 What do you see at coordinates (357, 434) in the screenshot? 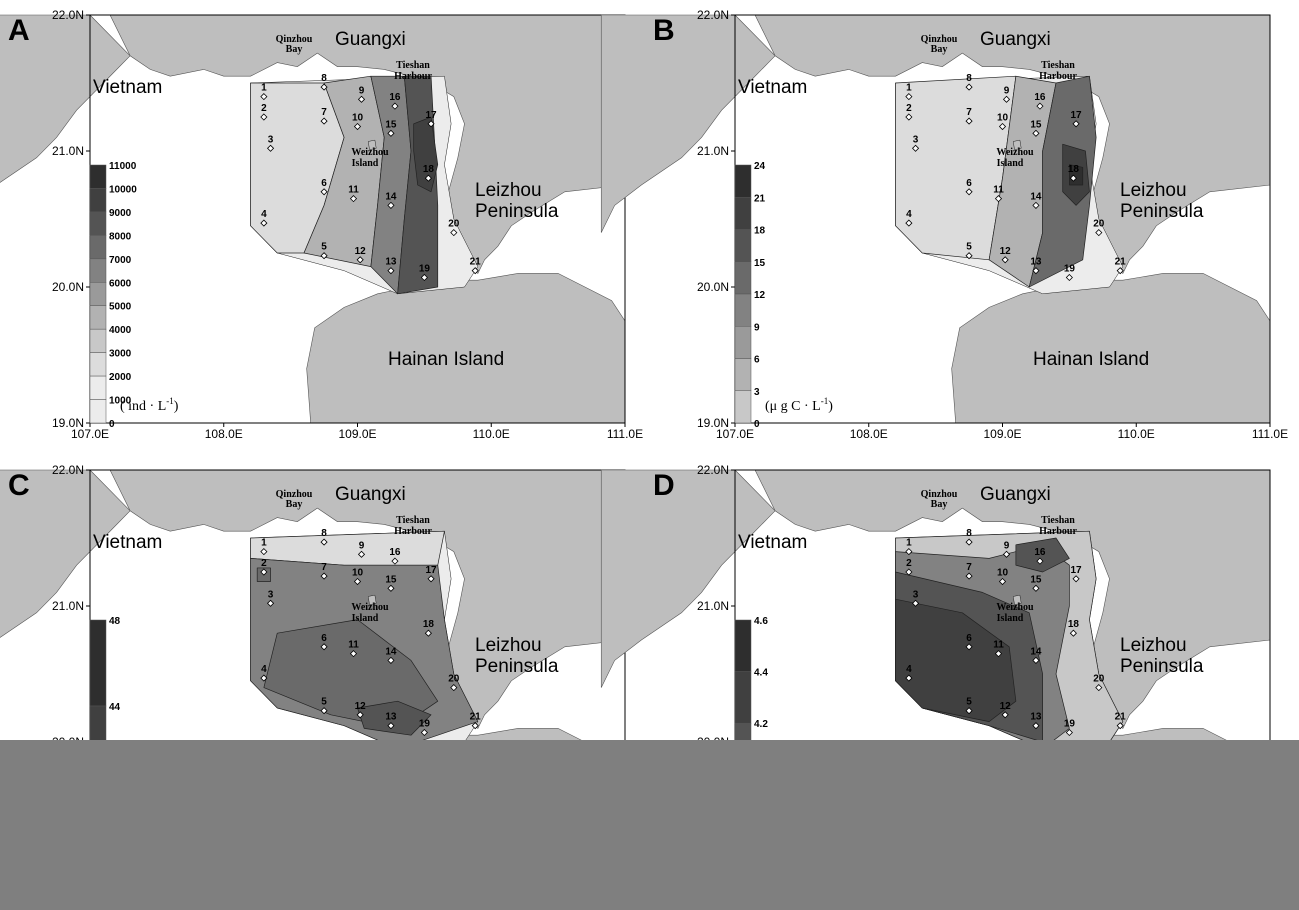
I see `lon-tick-label: 109.0E` at bounding box center [357, 434].